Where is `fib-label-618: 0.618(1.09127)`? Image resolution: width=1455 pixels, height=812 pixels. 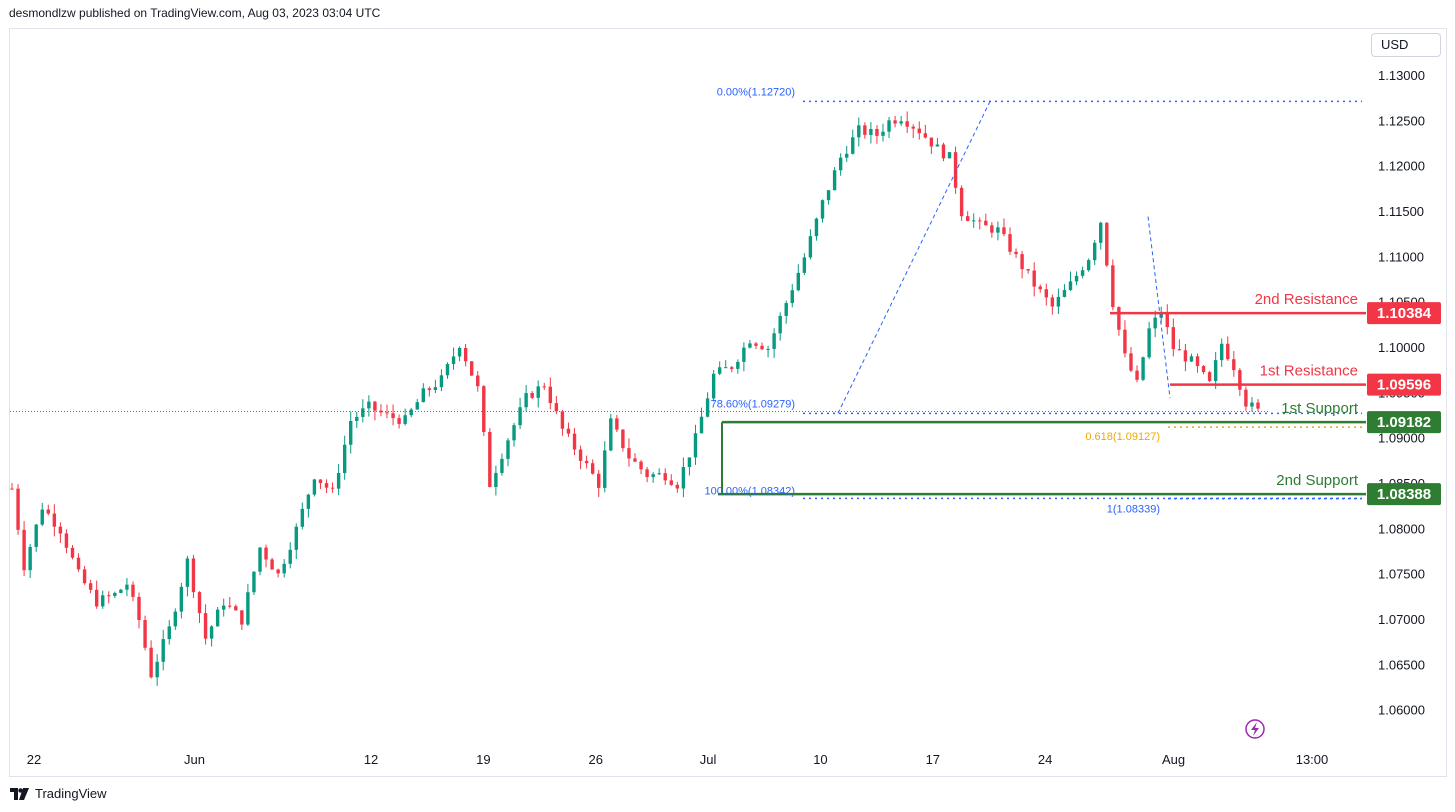 fib-label-618: 0.618(1.09127) is located at coordinates (1122, 437).